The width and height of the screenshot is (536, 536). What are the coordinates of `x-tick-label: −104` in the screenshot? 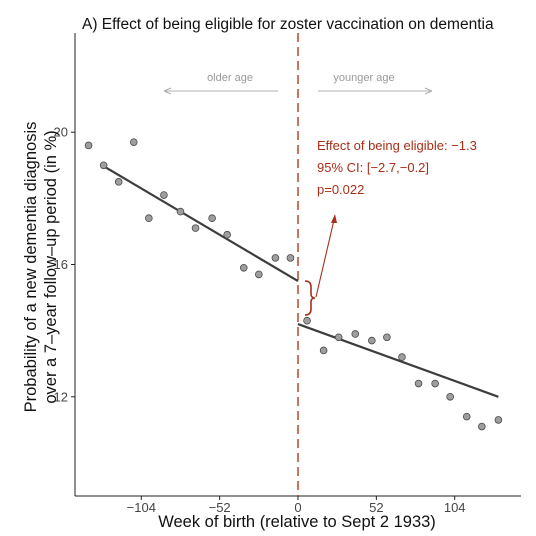 It's located at (141, 507).